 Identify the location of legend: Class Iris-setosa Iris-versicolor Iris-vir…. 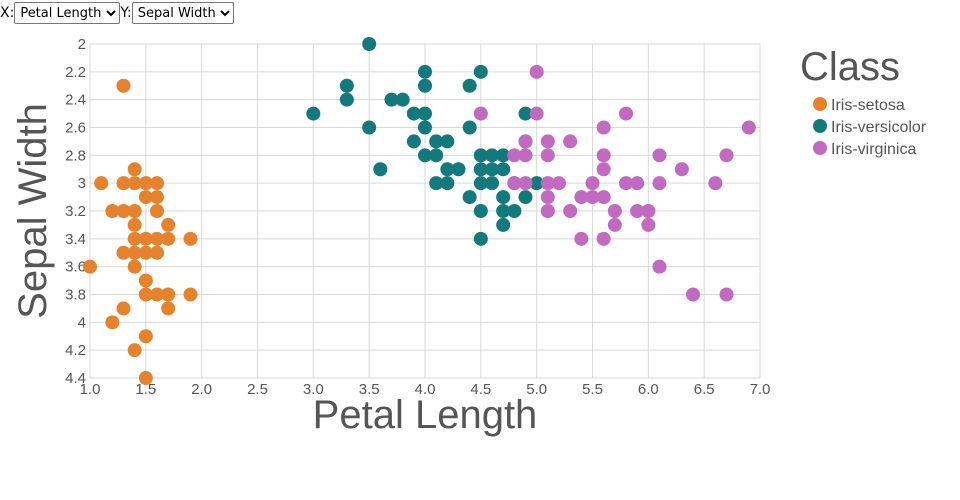
(863, 101).